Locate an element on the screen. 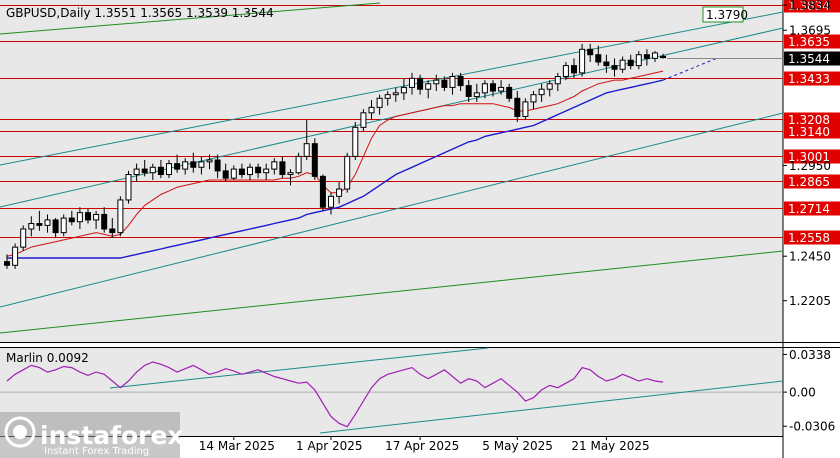 This screenshot has width=840, height=458. level-label: 1.3208 is located at coordinates (809, 120).